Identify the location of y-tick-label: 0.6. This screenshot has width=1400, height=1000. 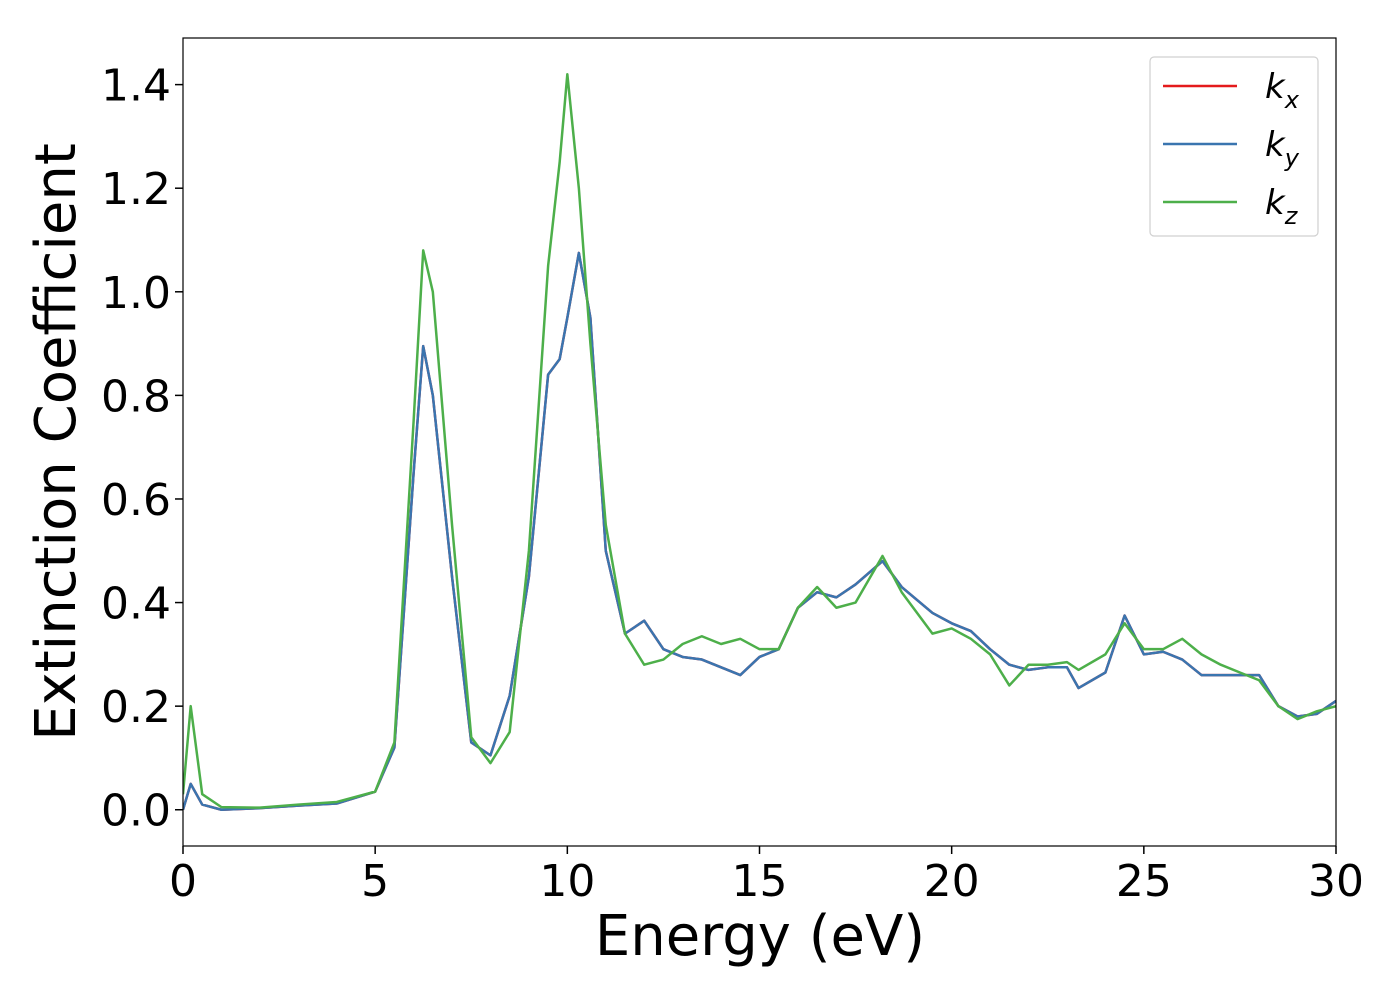
(136, 500).